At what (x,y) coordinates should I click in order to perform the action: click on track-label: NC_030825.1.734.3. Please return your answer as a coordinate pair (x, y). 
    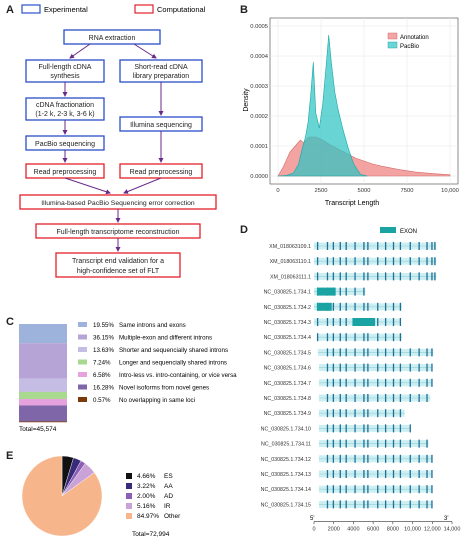
    Looking at the image, I should click on (287, 323).